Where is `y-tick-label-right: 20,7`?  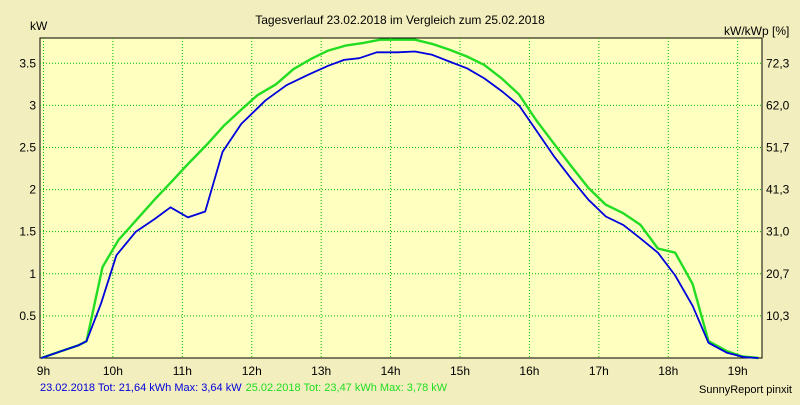
y-tick-label-right: 20,7 is located at coordinates (778, 274).